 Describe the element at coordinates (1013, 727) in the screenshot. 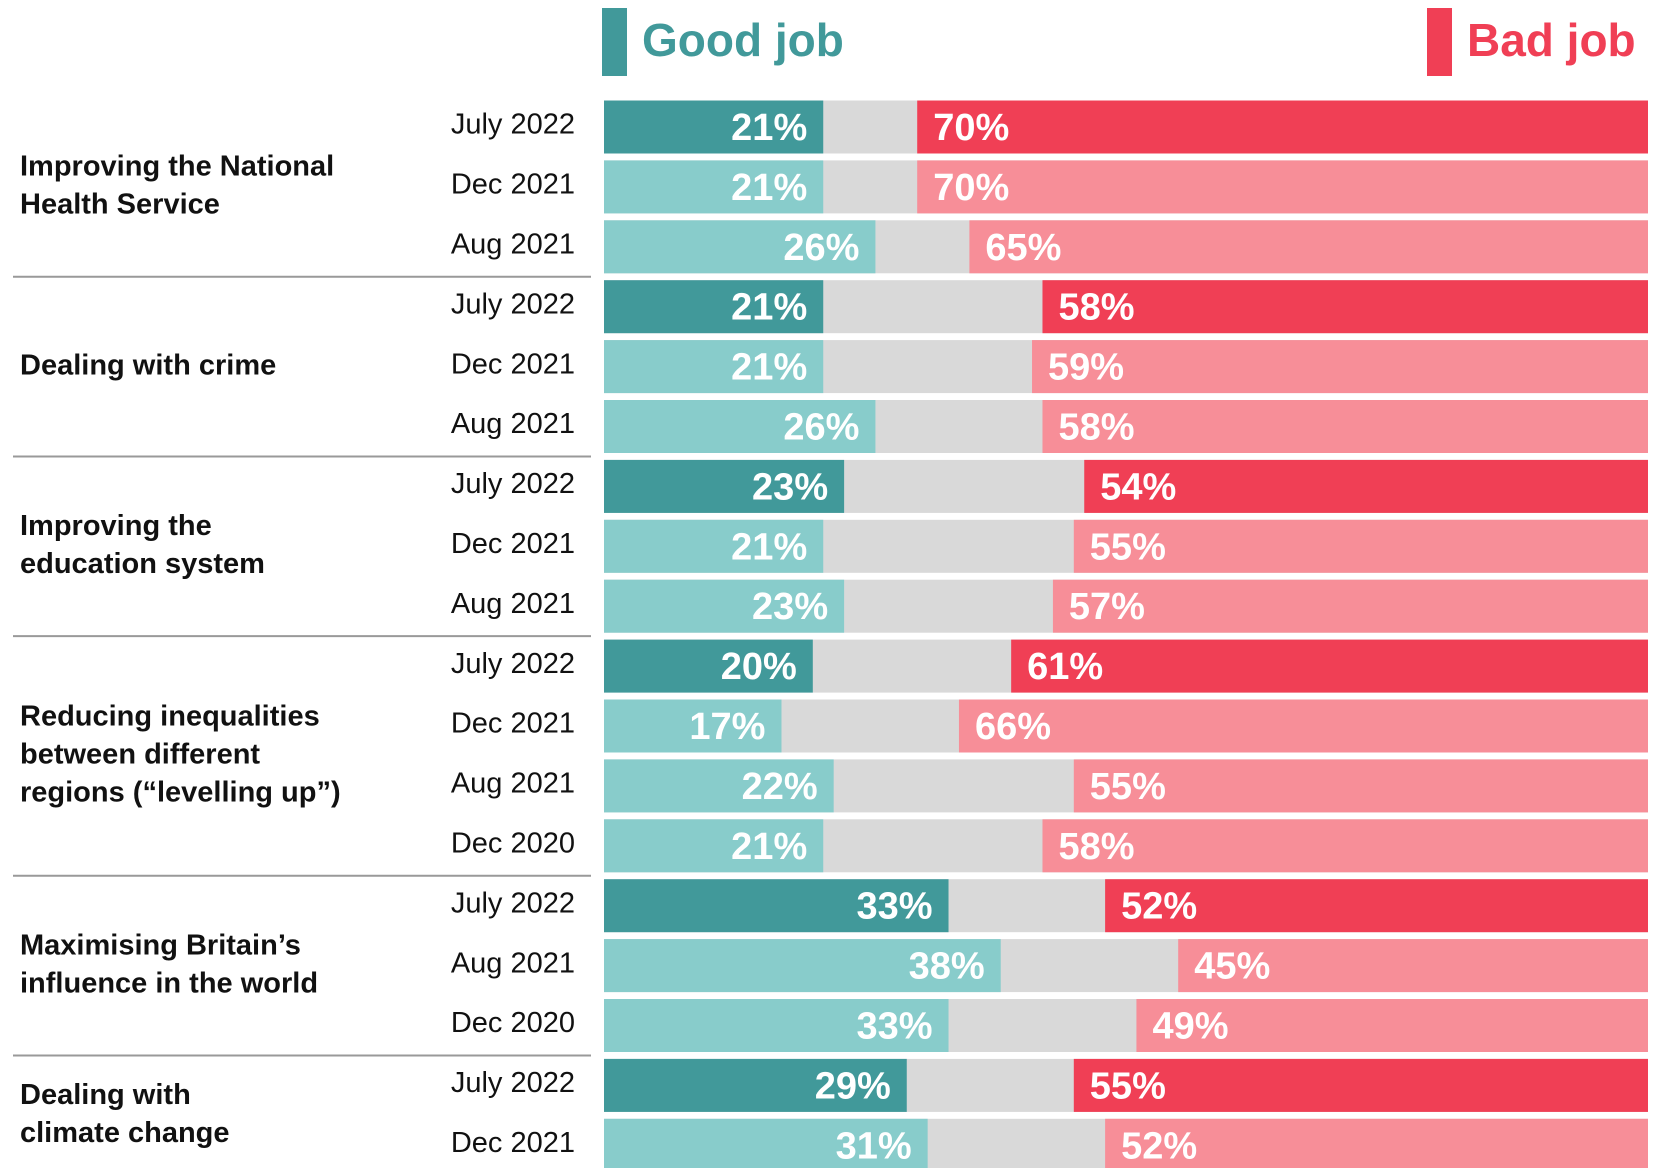

I see `bad-value-label: 66%` at that location.